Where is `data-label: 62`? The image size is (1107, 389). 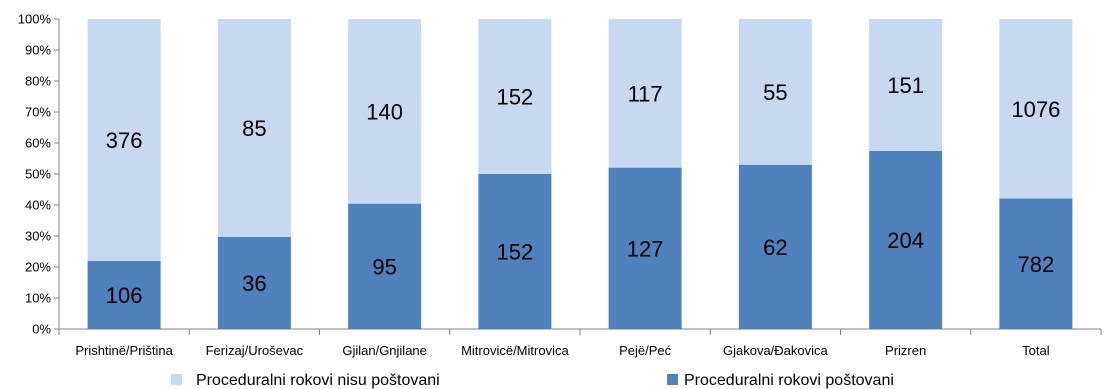
data-label: 62 is located at coordinates (775, 247).